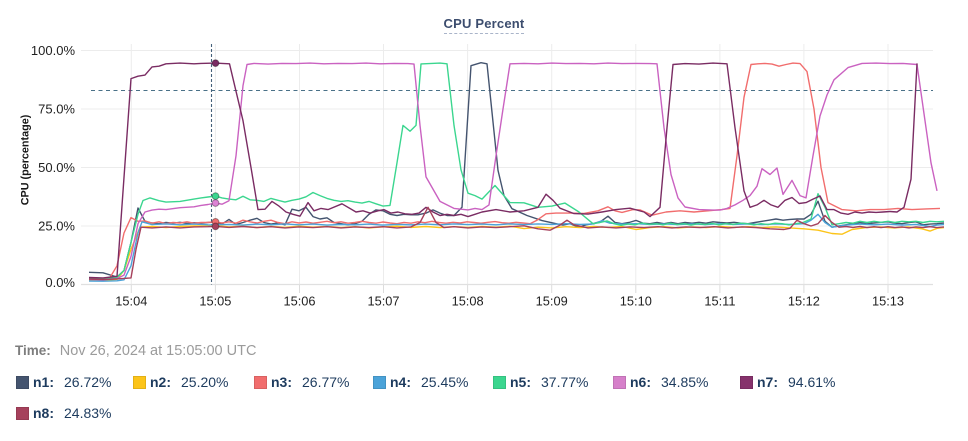 Image resolution: width=968 pixels, height=441 pixels. What do you see at coordinates (56, 167) in the screenshot?
I see `svg-text: 50.0%` at bounding box center [56, 167].